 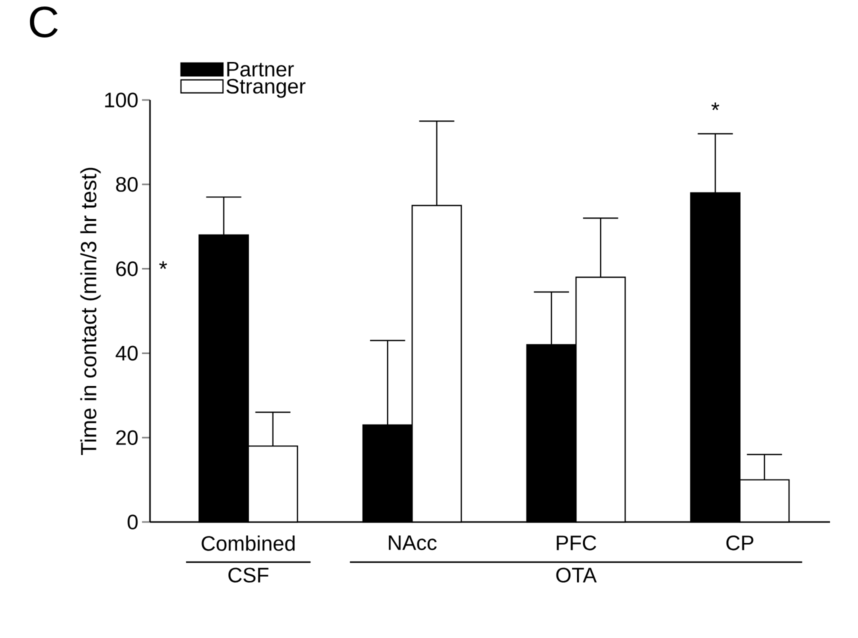 I want to click on y-axis-title: Time in contact (min/3 hr test), so click(x=90, y=312).